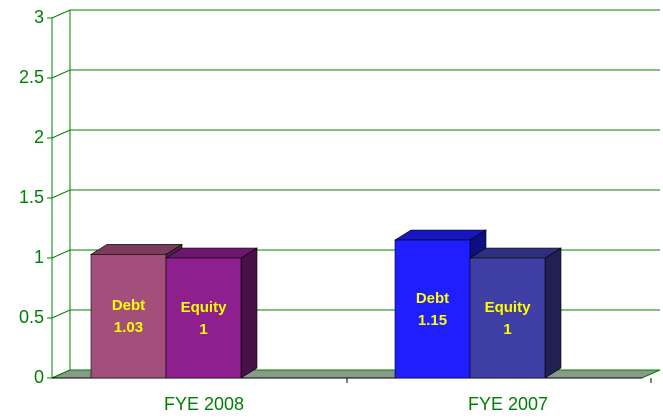 The height and width of the screenshot is (420, 663). What do you see at coordinates (31, 317) in the screenshot?
I see `y-tick-label: 0.5` at bounding box center [31, 317].